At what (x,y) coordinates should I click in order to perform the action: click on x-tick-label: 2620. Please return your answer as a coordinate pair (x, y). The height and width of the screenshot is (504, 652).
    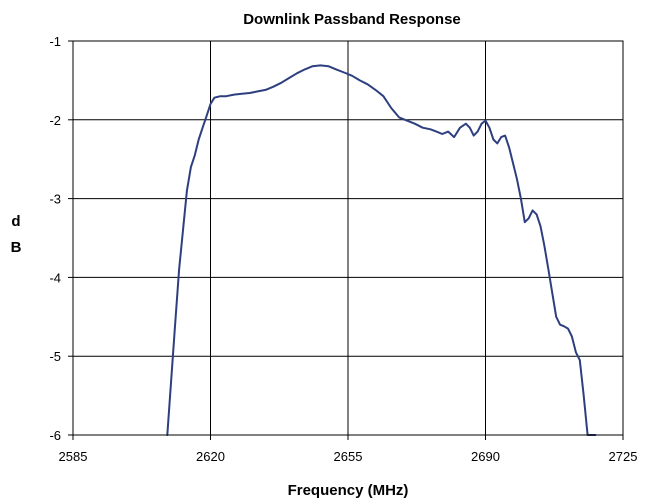
    Looking at the image, I should click on (210, 456).